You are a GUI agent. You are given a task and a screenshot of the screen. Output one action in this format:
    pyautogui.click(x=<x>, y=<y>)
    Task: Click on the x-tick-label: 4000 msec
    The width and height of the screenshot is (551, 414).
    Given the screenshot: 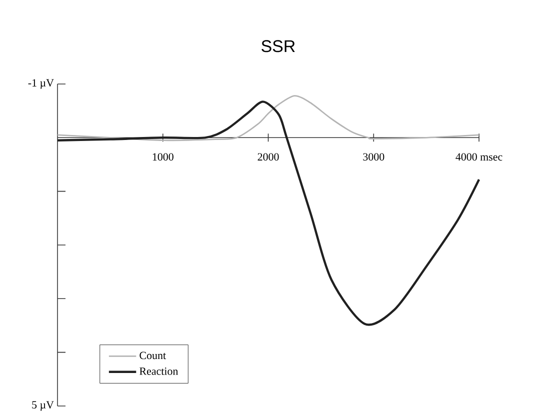 What is the action you would take?
    pyautogui.click(x=479, y=157)
    